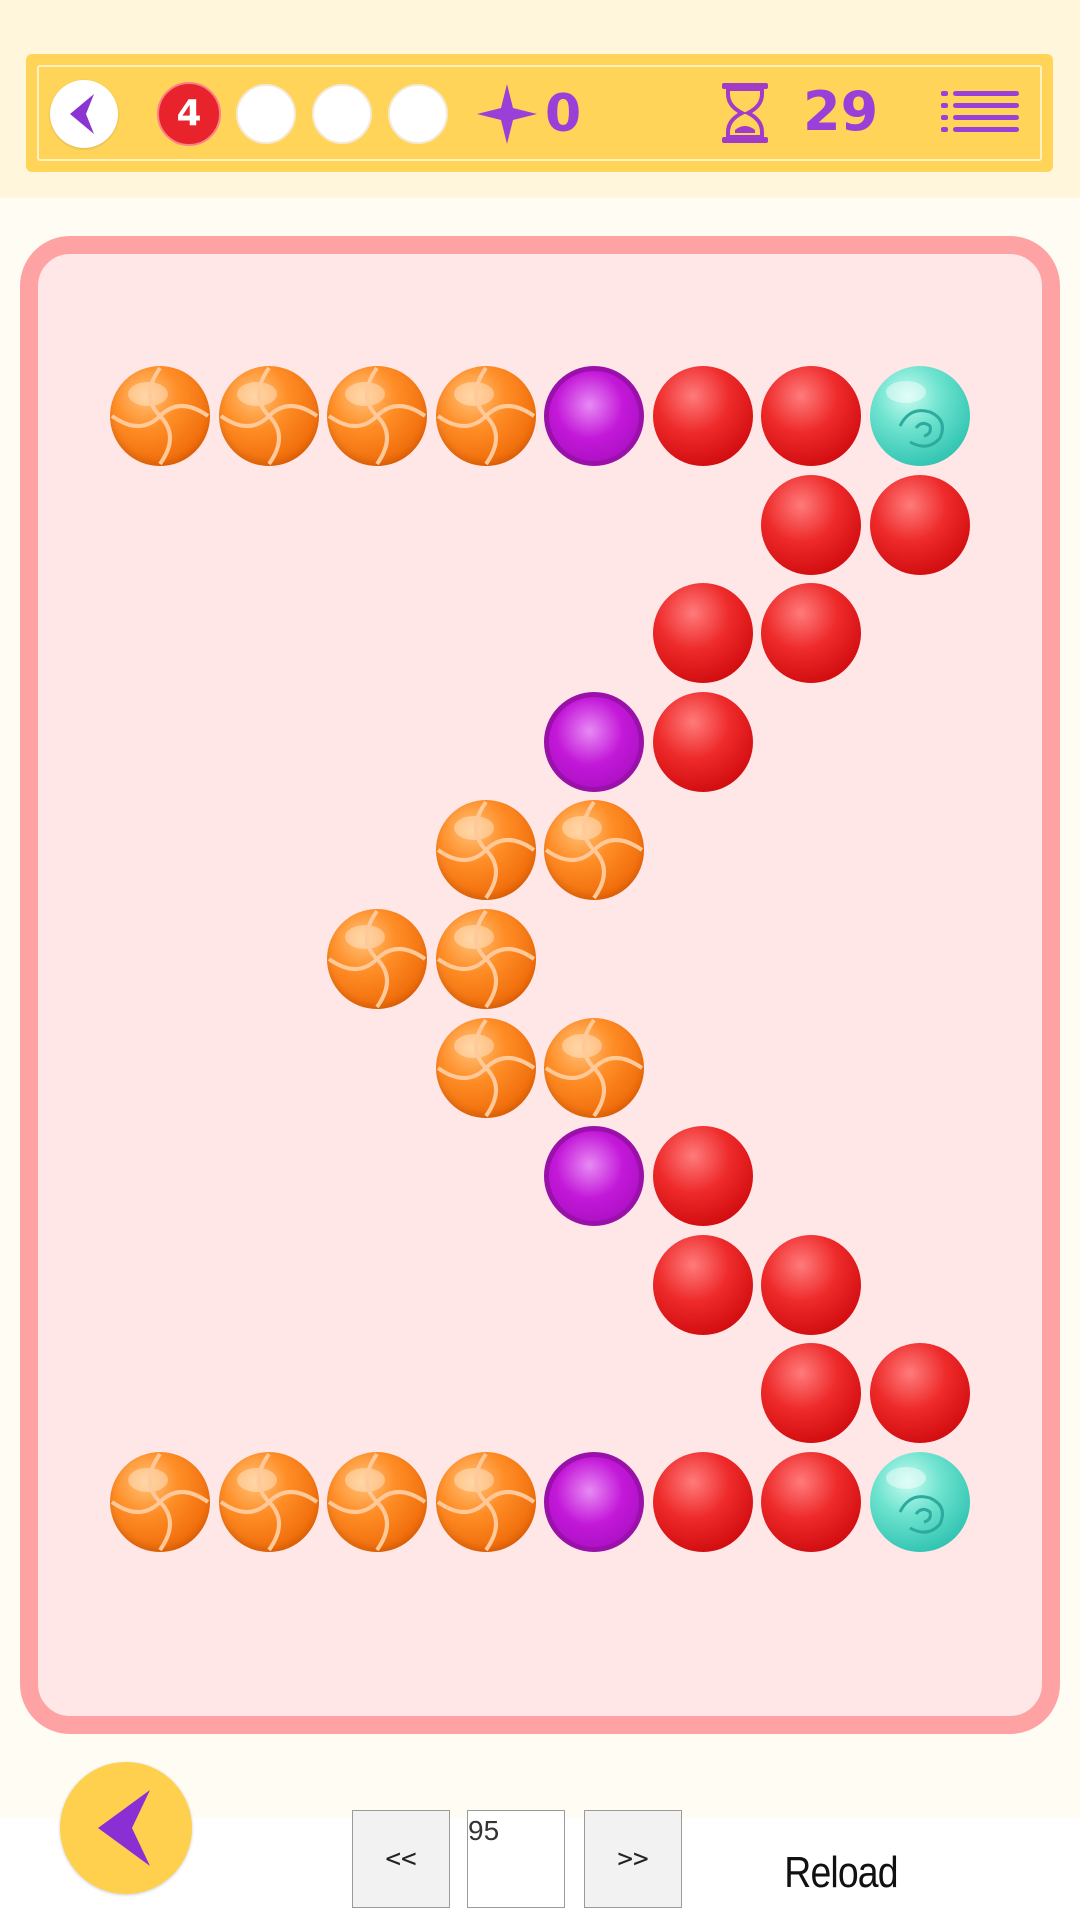 This screenshot has width=1080, height=1920. Describe the element at coordinates (563, 114) in the screenshot. I see `star-count: 0` at that location.